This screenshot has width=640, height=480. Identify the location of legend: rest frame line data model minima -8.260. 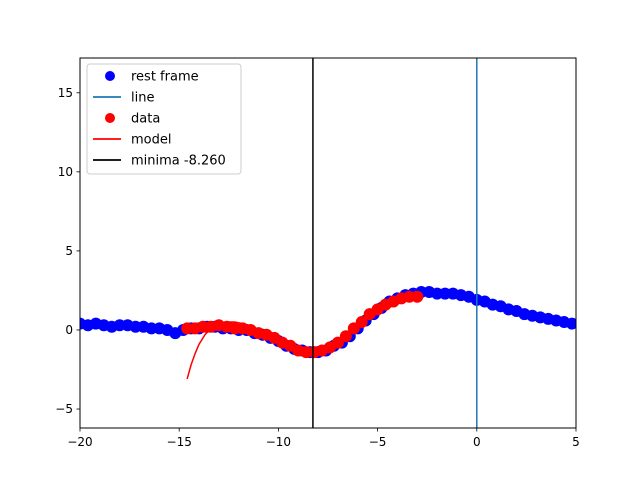
(164, 119).